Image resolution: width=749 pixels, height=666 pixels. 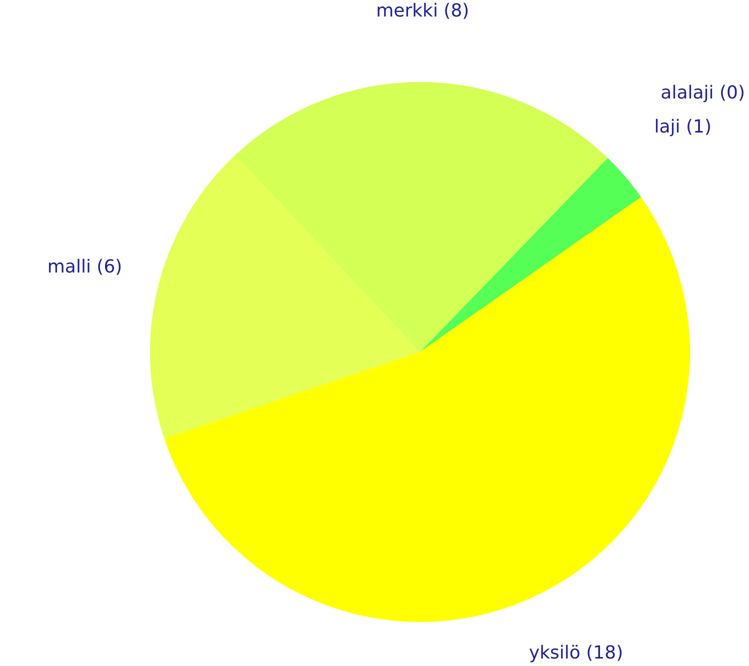 What do you see at coordinates (683, 127) in the screenshot?
I see `slice-label: laji (1)` at bounding box center [683, 127].